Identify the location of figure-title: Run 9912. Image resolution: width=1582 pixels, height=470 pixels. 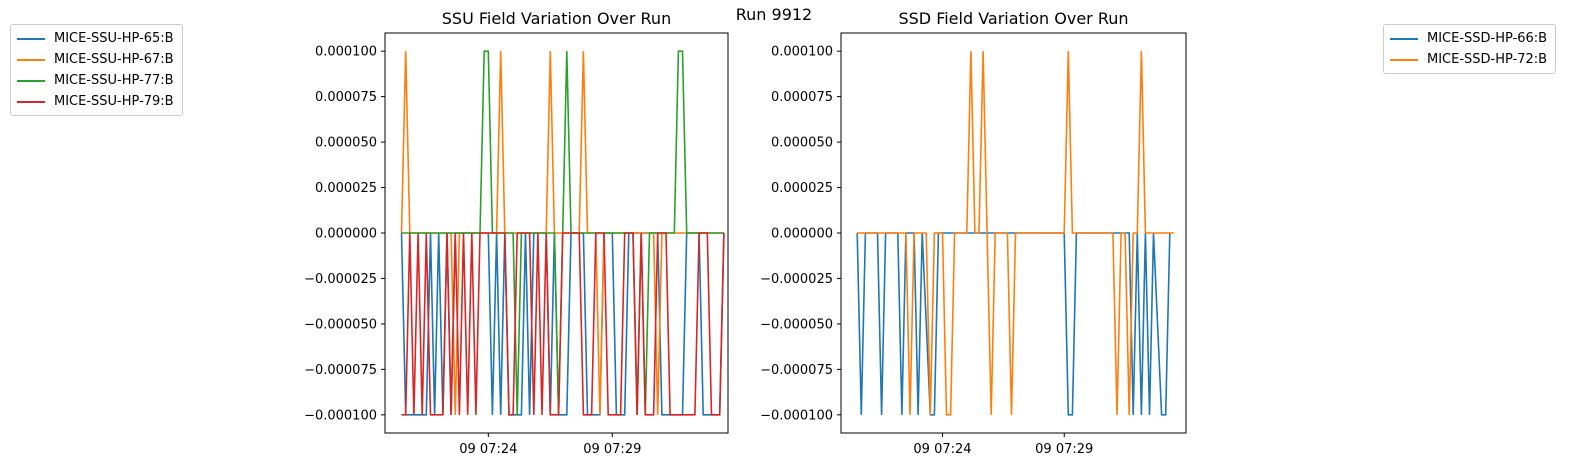
(774, 14).